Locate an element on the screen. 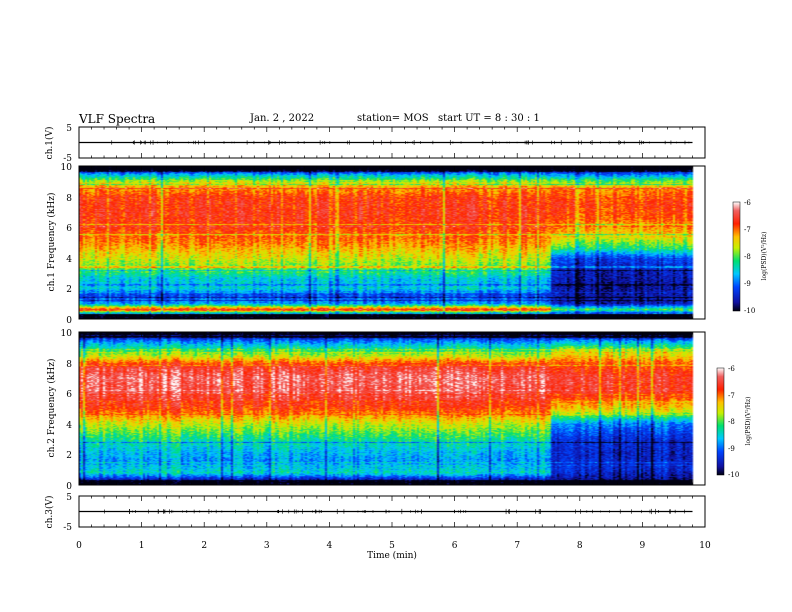 The image size is (792, 612). ch1-colorbar is located at coordinates (736, 256).